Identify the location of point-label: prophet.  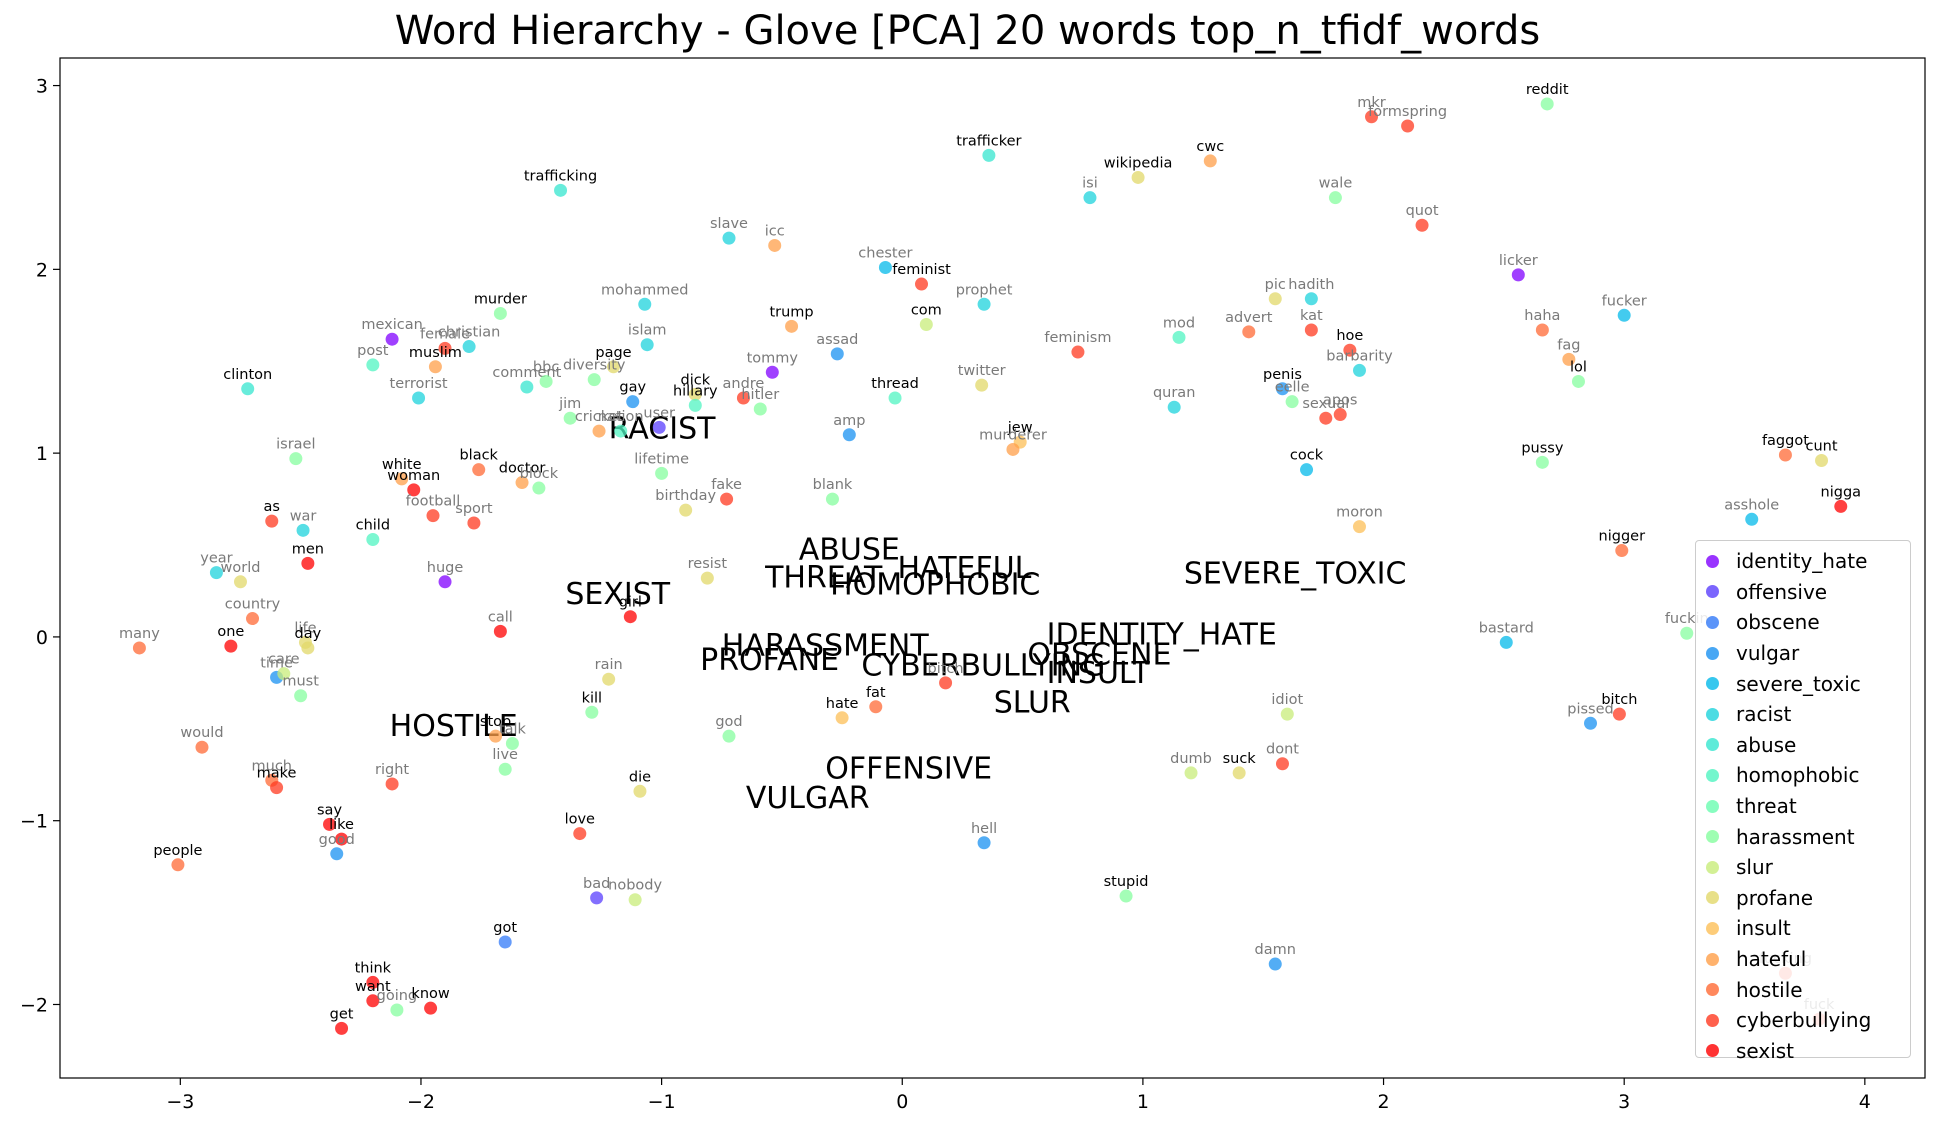
(984, 290).